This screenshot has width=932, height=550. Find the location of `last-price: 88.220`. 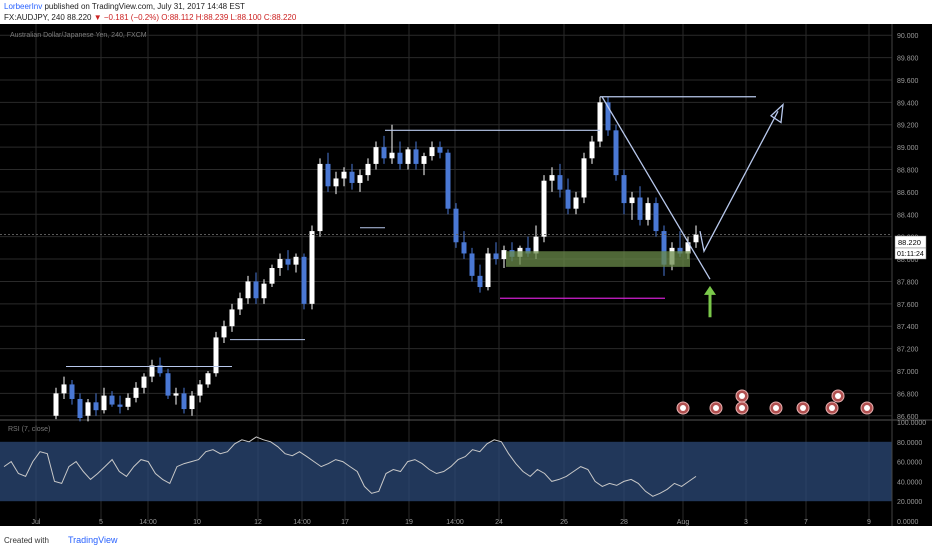

last-price: 88.220 is located at coordinates (79, 17).